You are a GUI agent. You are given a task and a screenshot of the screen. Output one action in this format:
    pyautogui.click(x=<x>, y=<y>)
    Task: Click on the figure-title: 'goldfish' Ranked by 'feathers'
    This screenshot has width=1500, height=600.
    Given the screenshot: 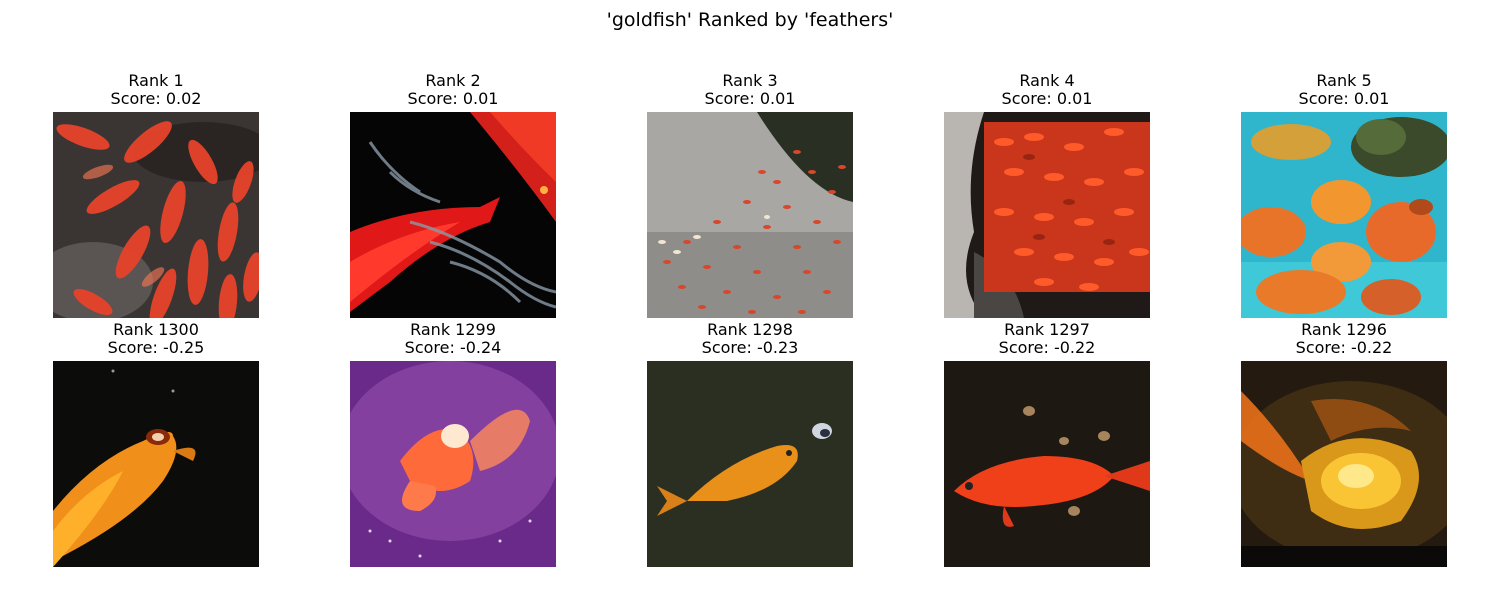 What is the action you would take?
    pyautogui.click(x=750, y=20)
    